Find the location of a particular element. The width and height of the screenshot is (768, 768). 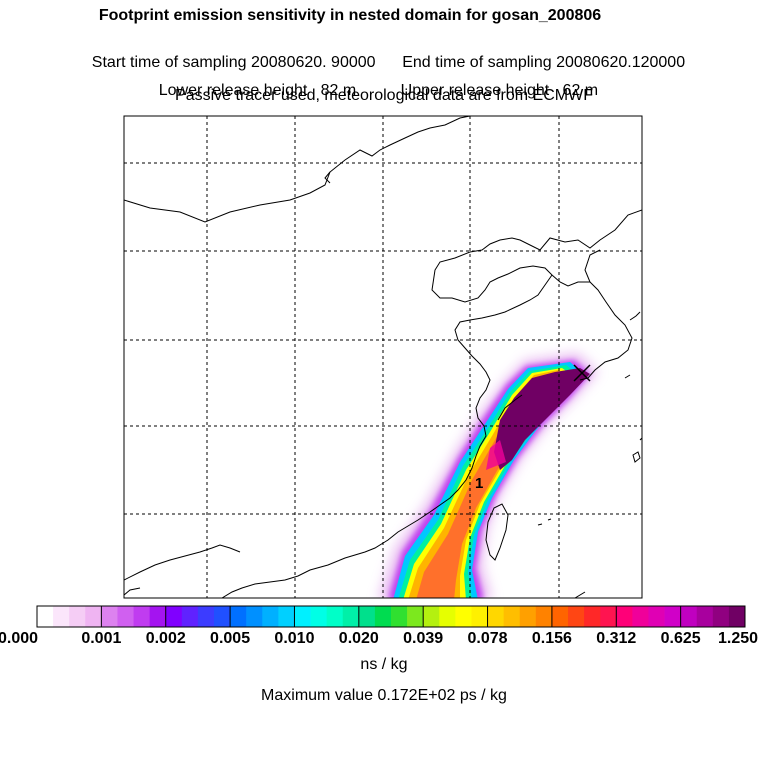

colorbar-tick-label: 0.020 is located at coordinates (358, 638).